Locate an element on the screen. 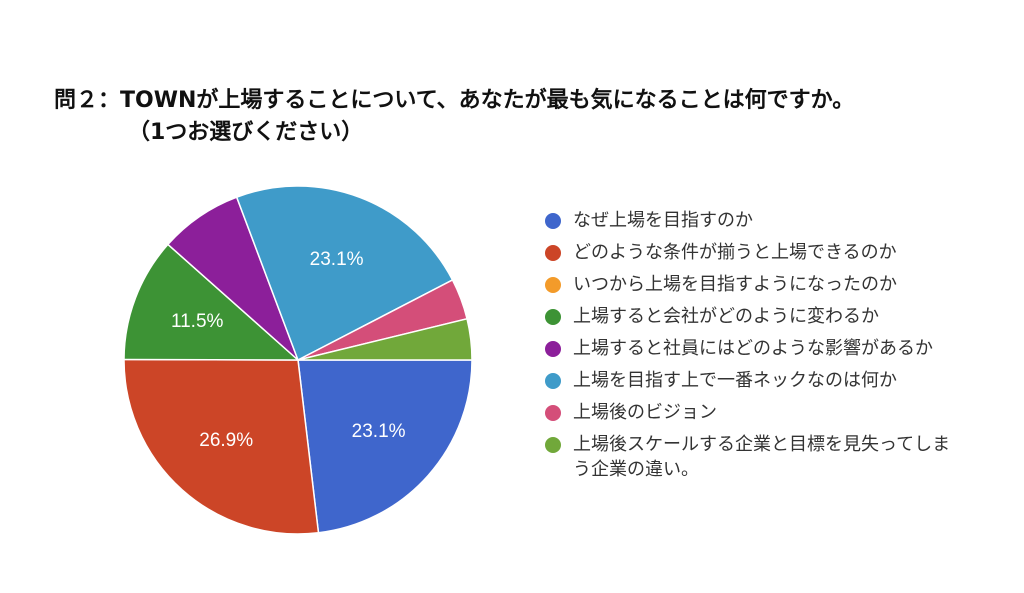 The height and width of the screenshot is (593, 1024). legend-item: 上場後スケールする企業と目標を見失ってしまう企業の違い。 is located at coordinates (760, 457).